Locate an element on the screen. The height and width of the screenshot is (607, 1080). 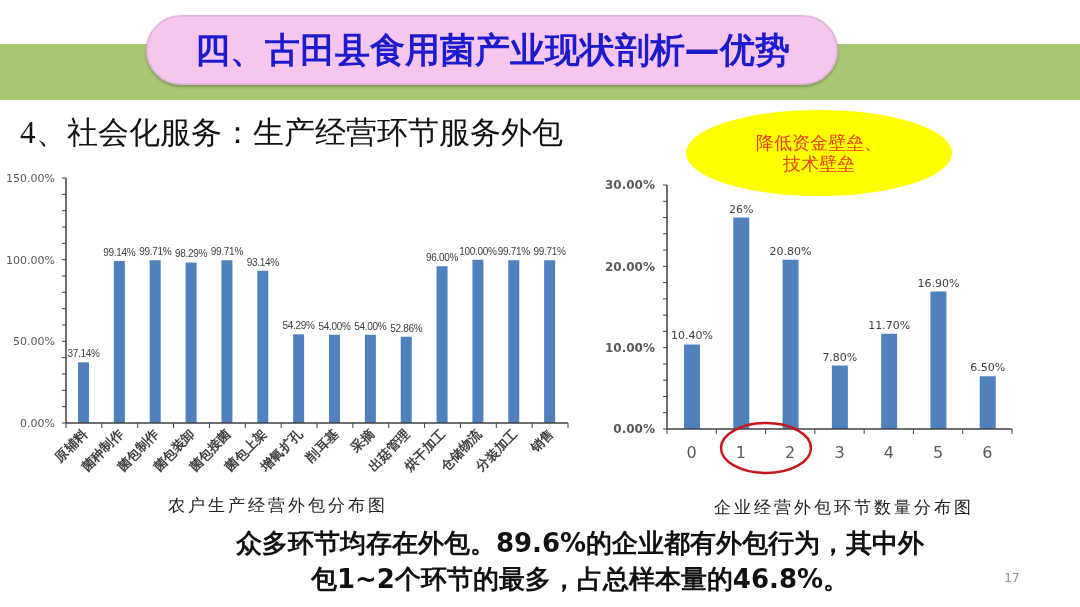
y-tick-label: 10.00% is located at coordinates (630, 347).